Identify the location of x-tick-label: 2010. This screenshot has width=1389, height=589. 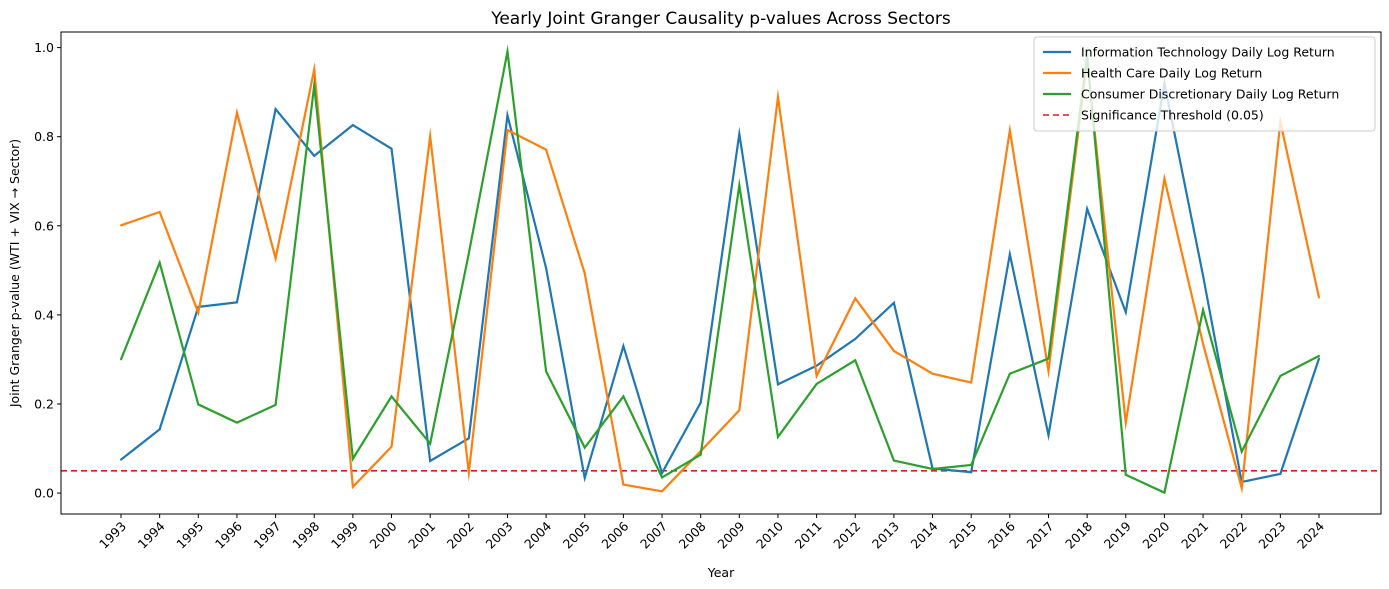
(769, 534).